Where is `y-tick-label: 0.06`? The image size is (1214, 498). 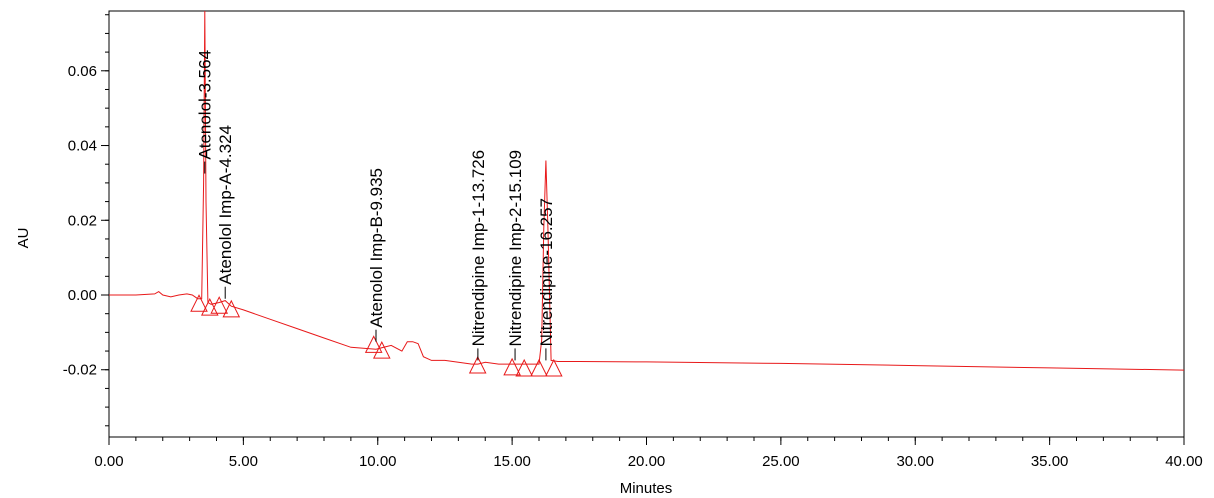 y-tick-label: 0.06 is located at coordinates (82, 71).